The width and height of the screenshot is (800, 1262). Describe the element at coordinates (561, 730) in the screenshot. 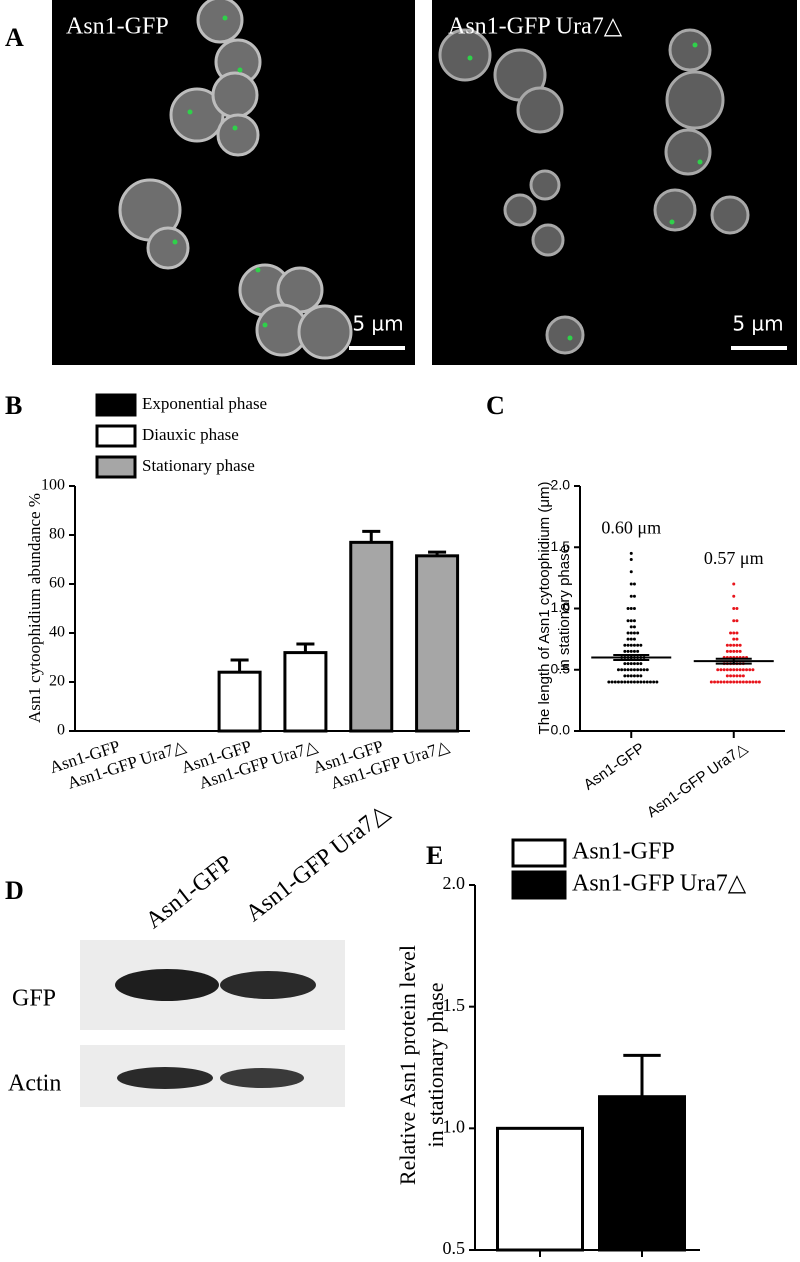

I see `y-tick-label: 0.0` at that location.